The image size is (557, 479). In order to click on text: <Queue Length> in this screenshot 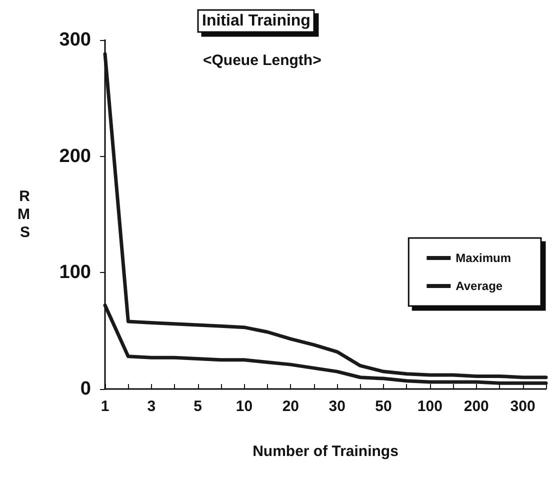, I will do `click(262, 60)`.